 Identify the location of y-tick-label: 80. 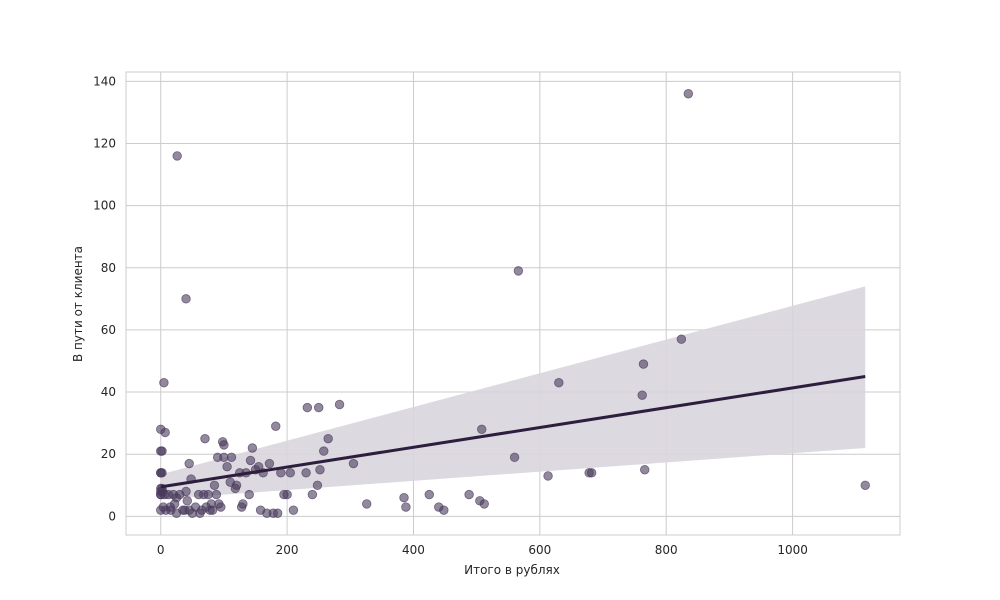
(108, 268).